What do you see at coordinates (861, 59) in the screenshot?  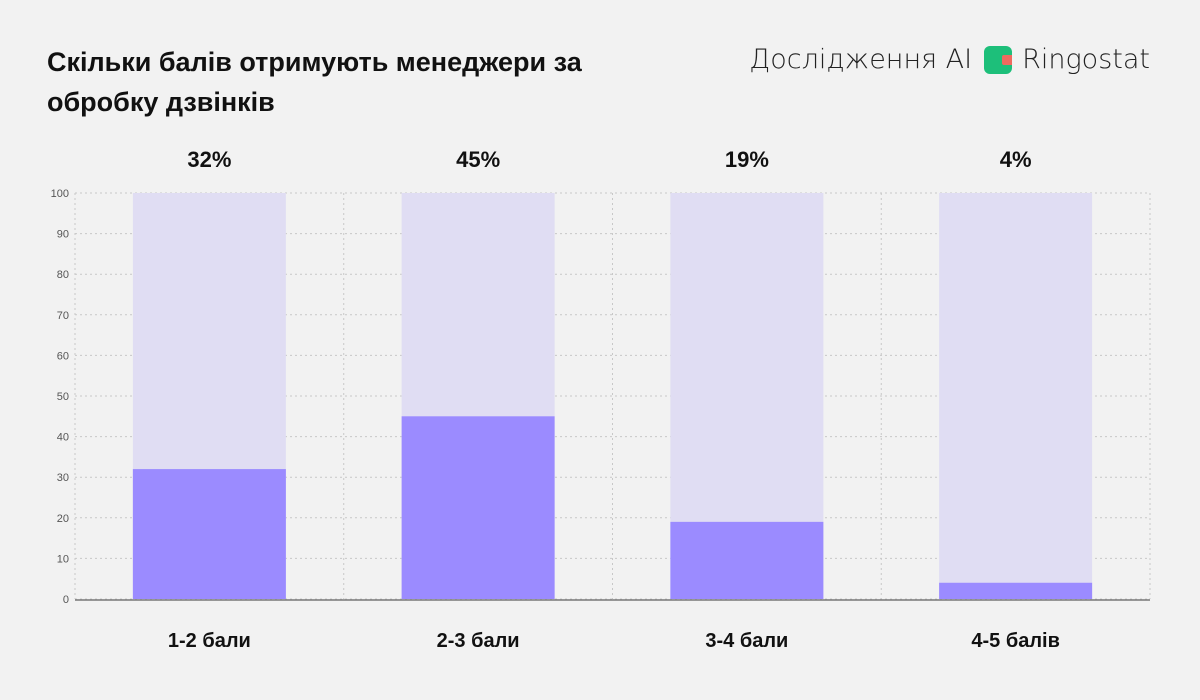 I see `brand-prefix: Дослідження AI` at bounding box center [861, 59].